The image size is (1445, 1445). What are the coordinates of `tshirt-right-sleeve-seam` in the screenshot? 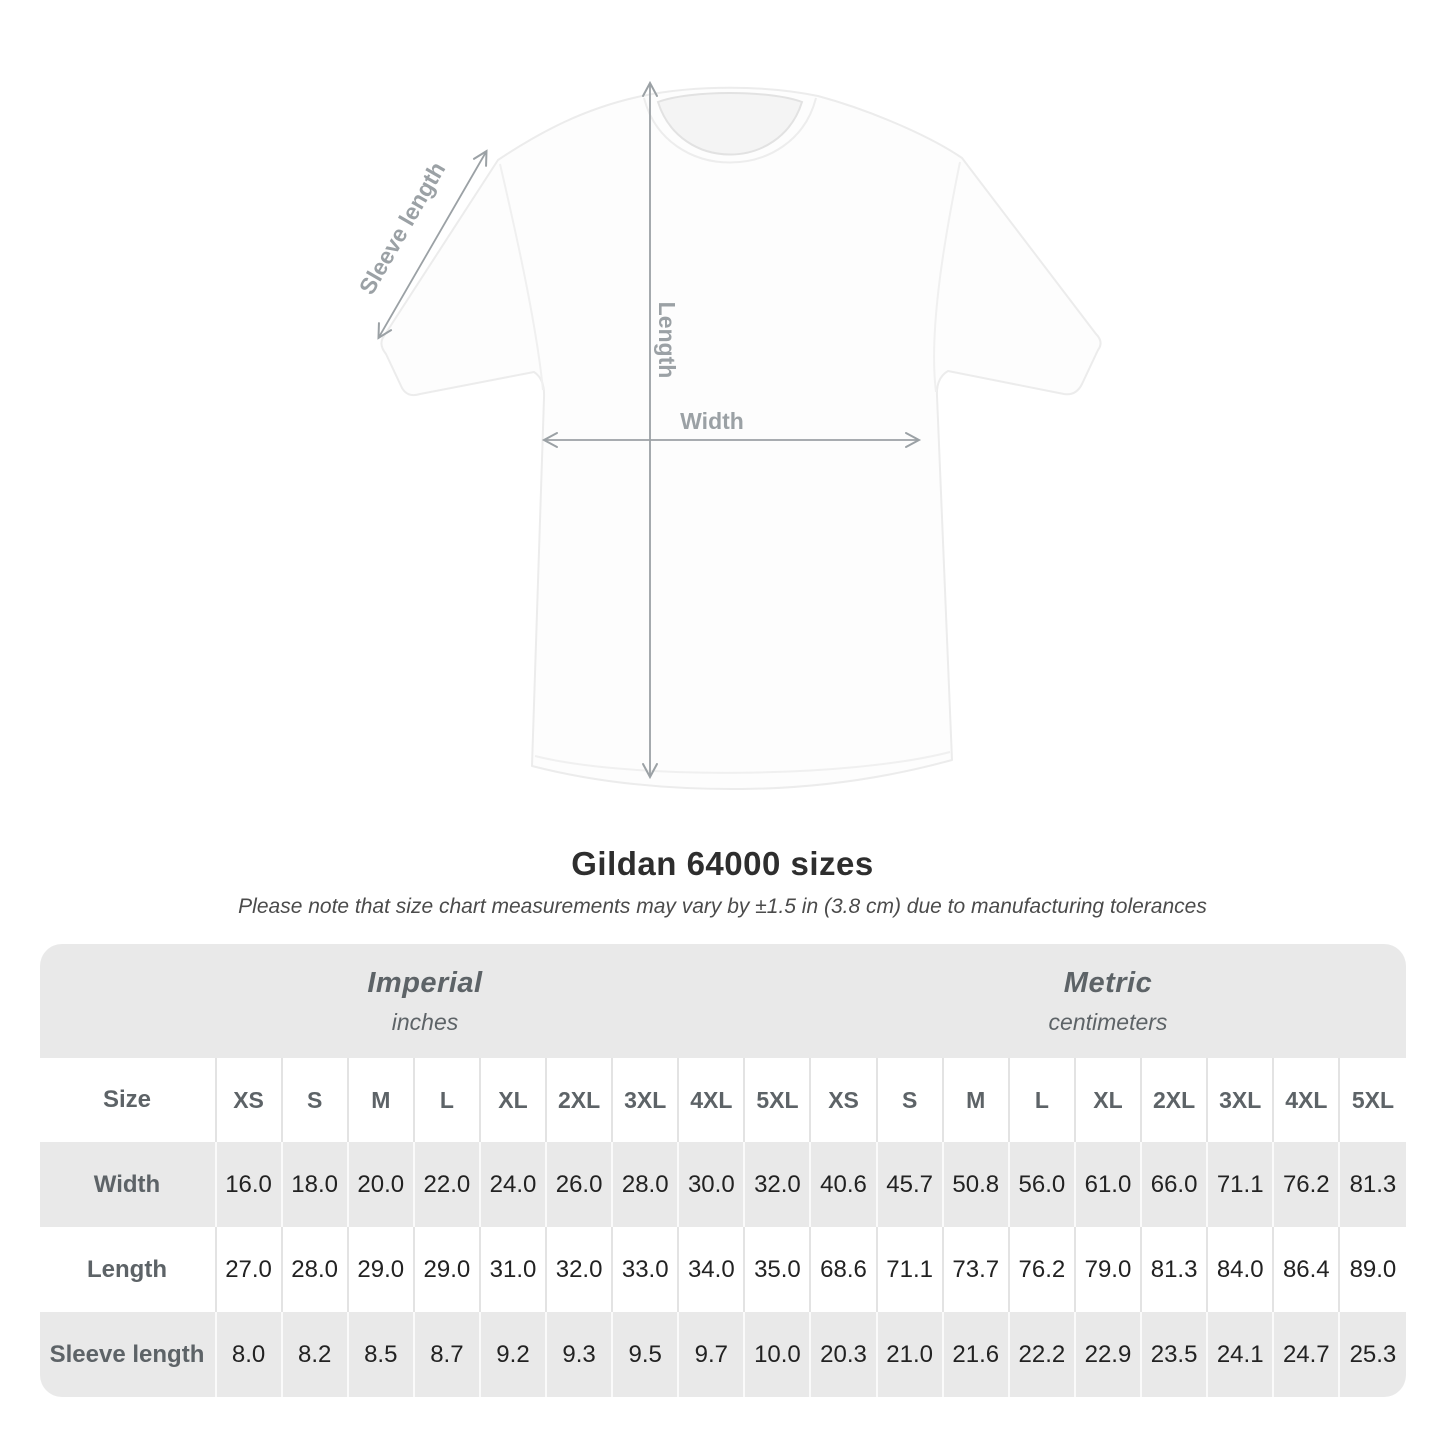 It's located at (947, 277).